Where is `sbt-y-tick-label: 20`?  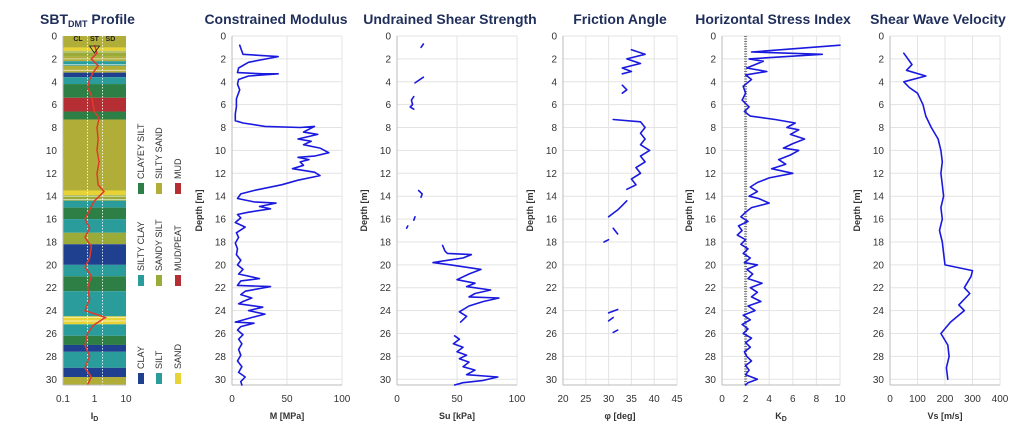
sbt-y-tick-label: 20 is located at coordinates (52, 265).